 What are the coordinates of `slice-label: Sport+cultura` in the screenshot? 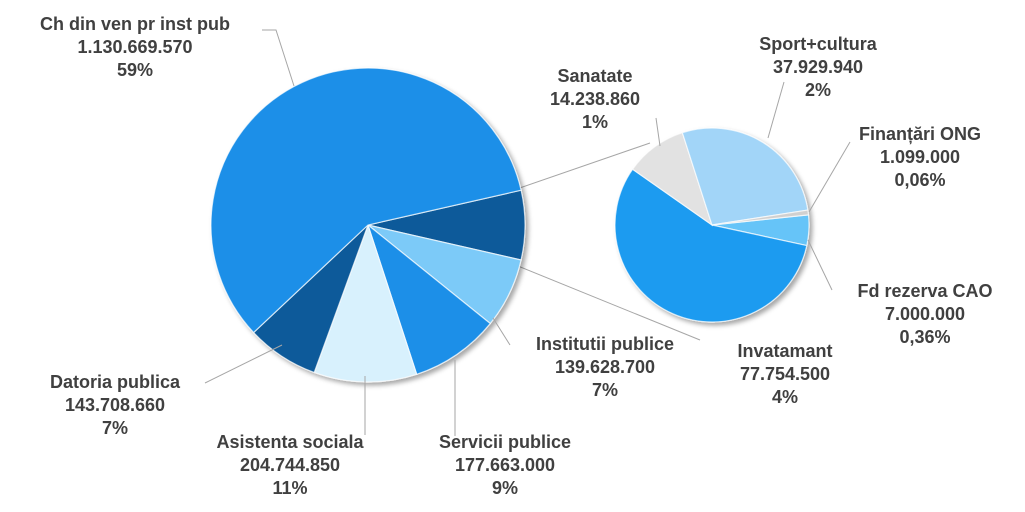 It's located at (818, 44).